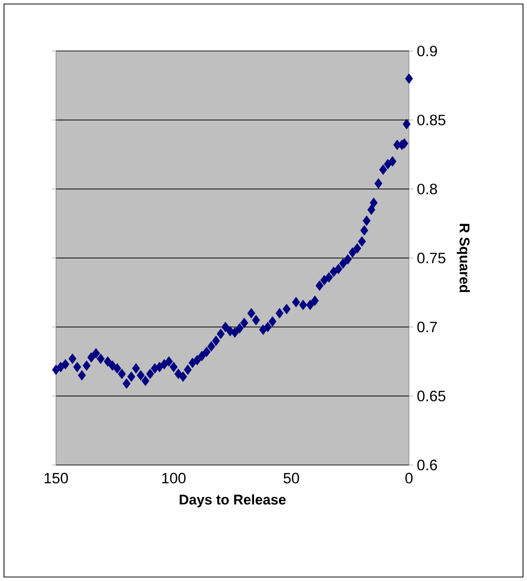 The height and width of the screenshot is (581, 527). What do you see at coordinates (409, 478) in the screenshot?
I see `x-tick-label: 0` at bounding box center [409, 478].